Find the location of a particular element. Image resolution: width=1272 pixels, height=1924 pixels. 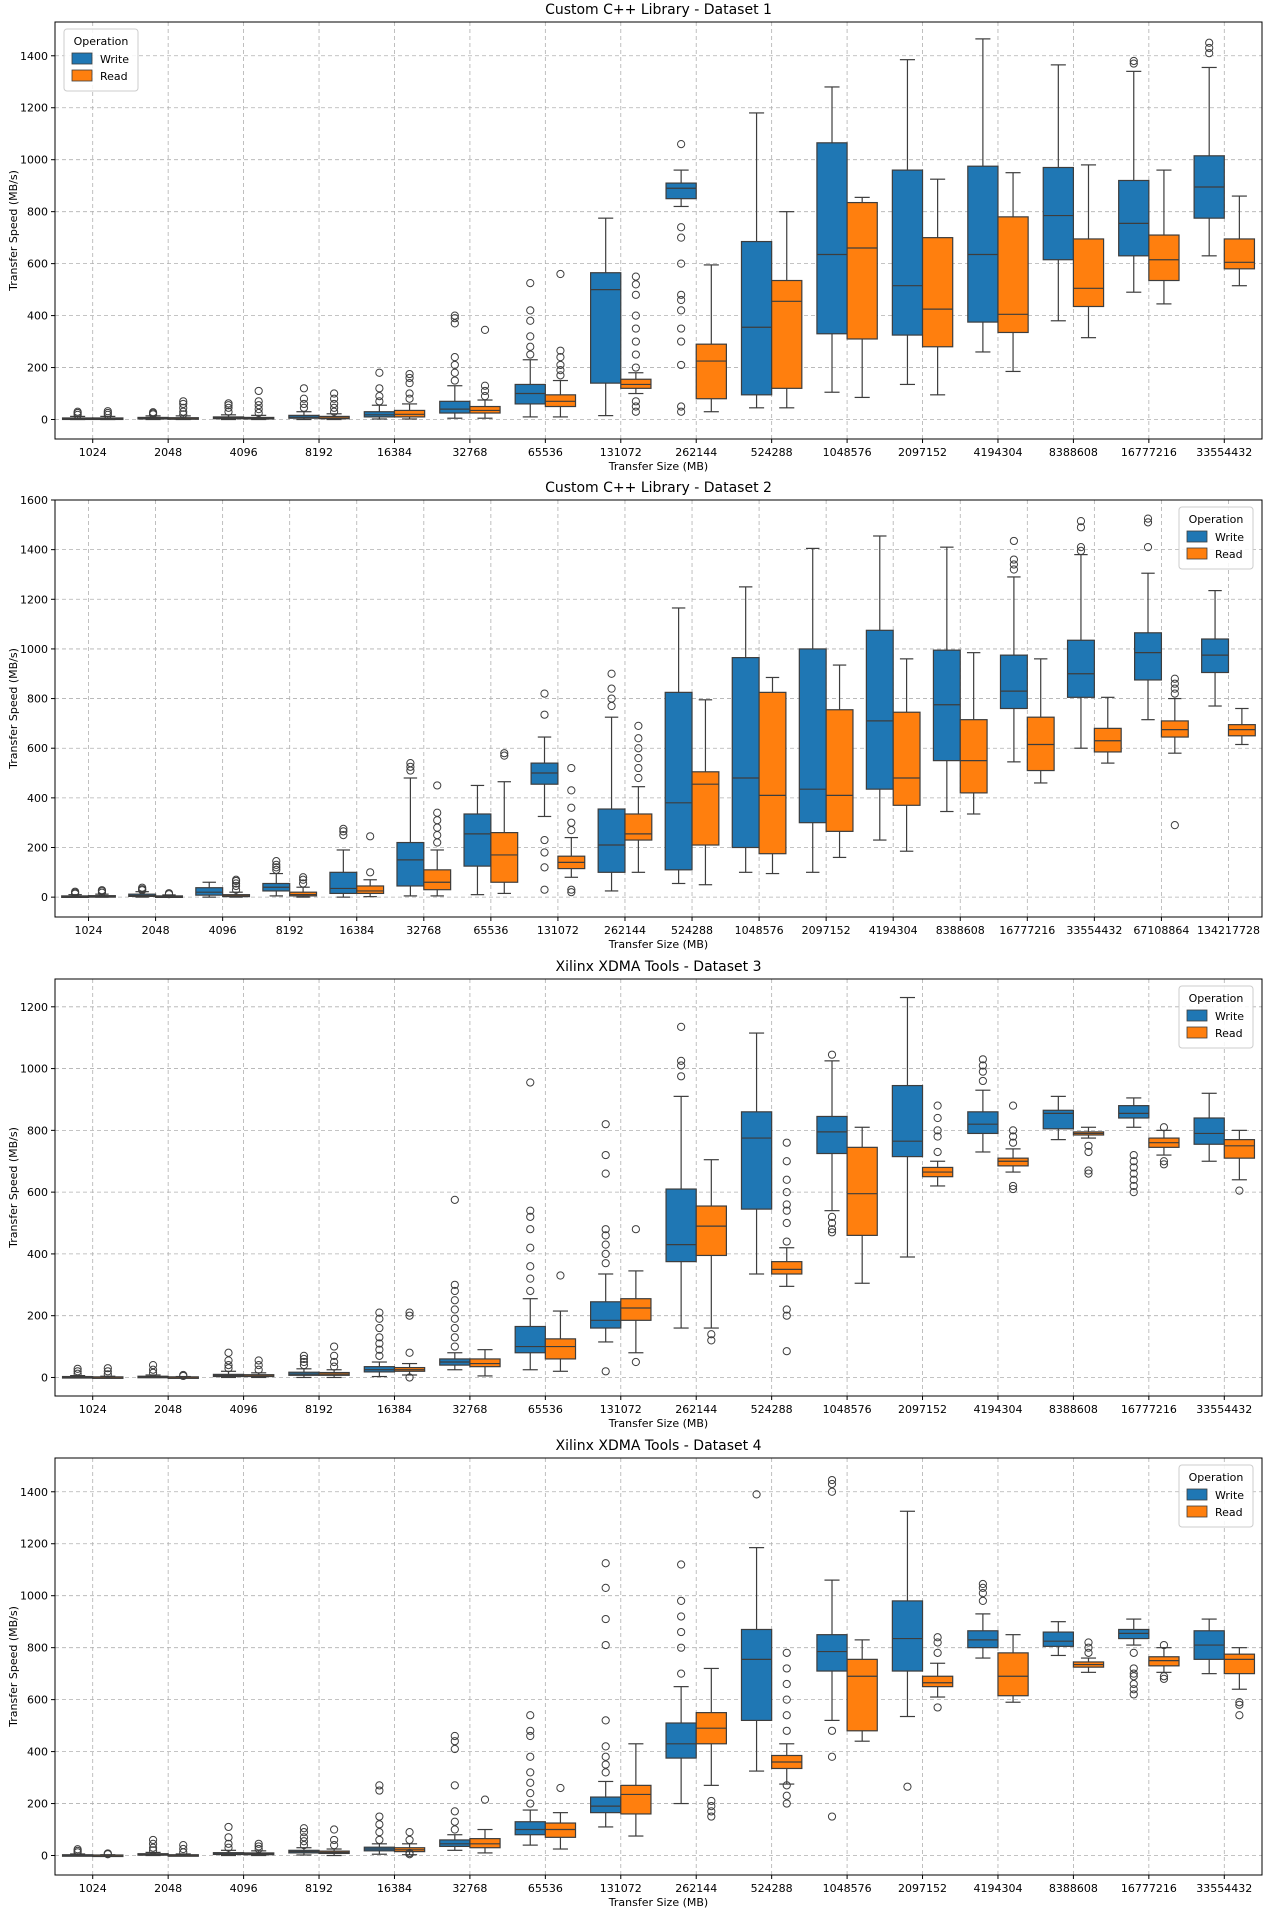

x-tick-label: 65536 is located at coordinates (545, 1888).